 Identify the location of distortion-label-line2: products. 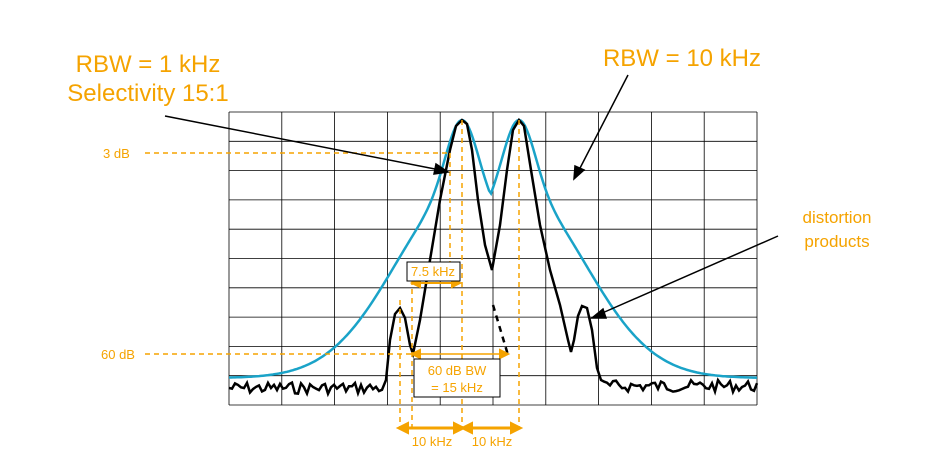
(836, 241).